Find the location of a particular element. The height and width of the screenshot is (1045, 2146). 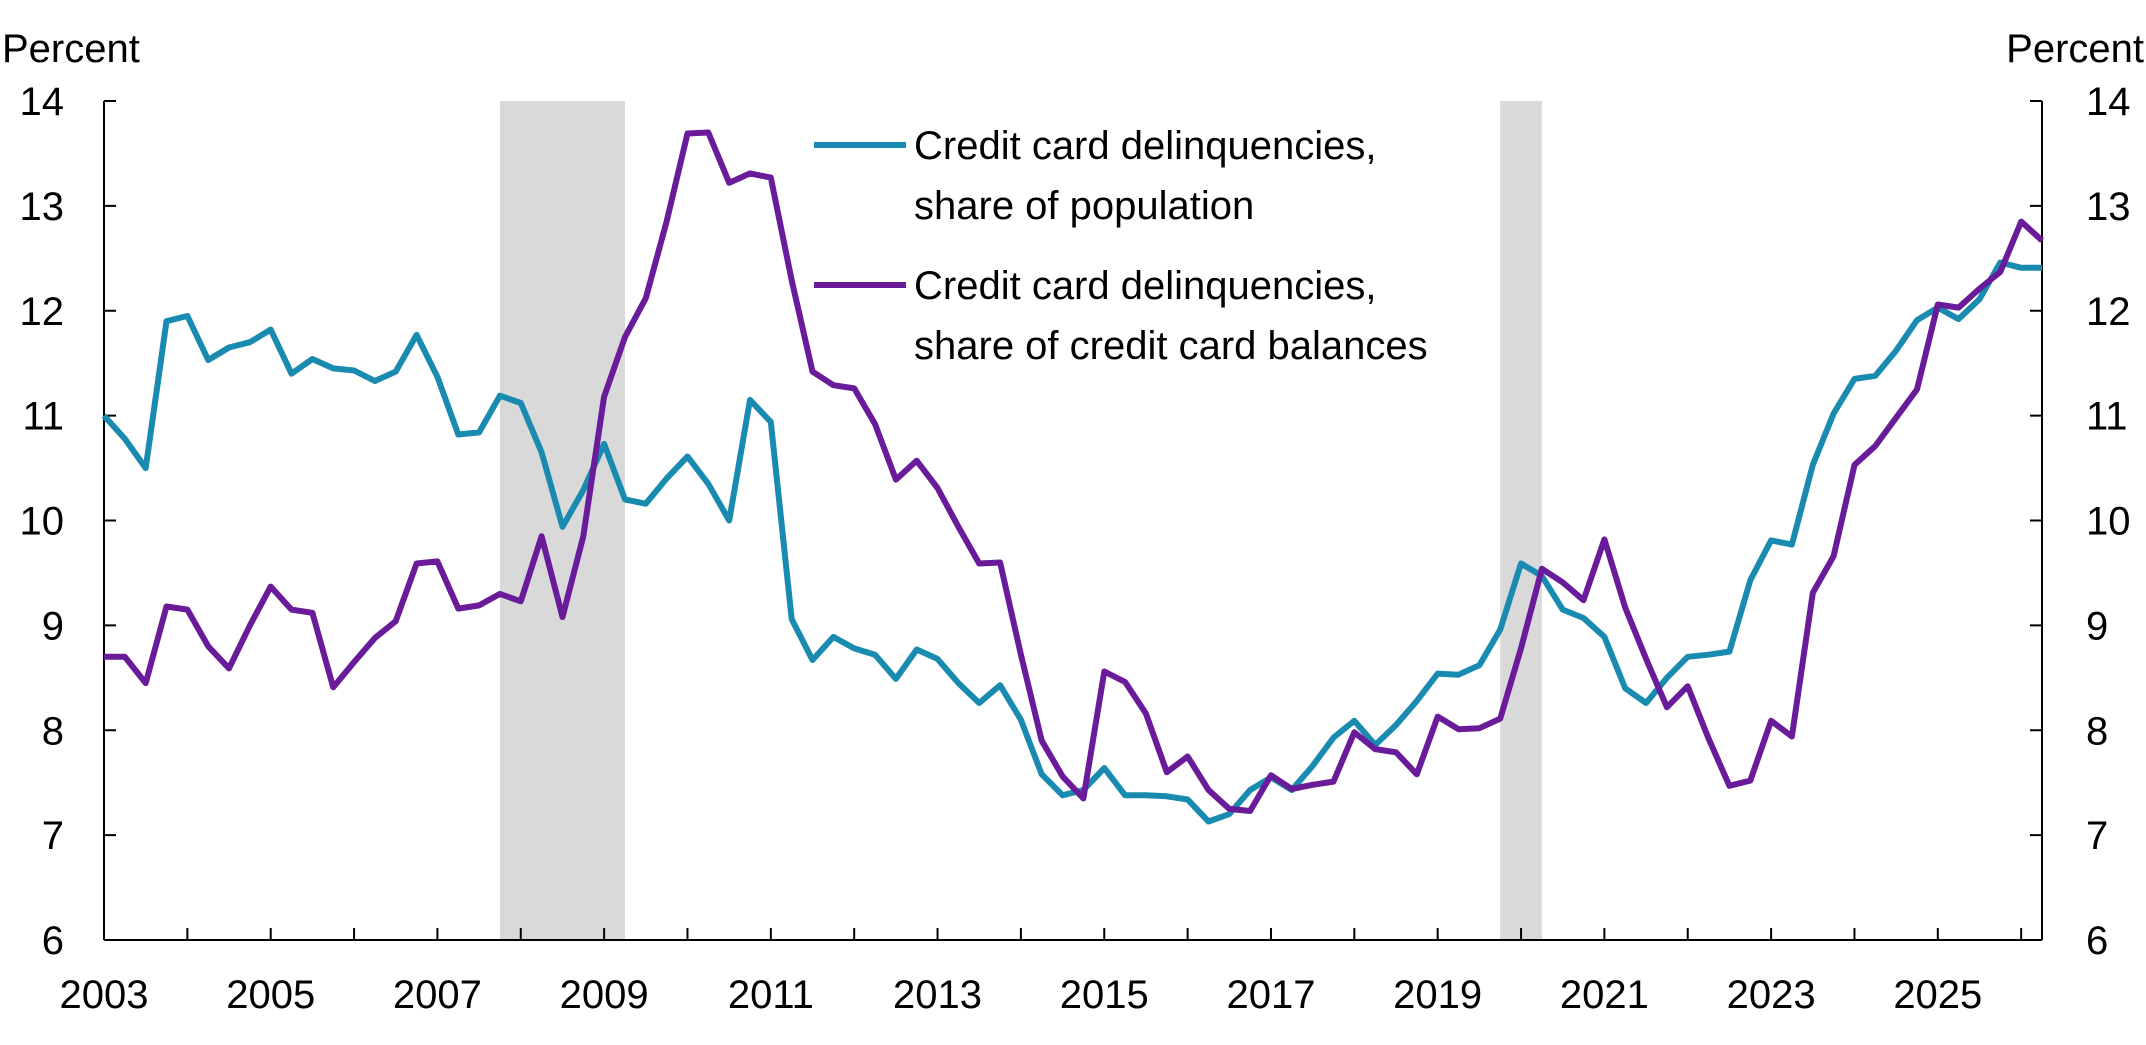

x-tick-label: 2019 is located at coordinates (1437, 995).